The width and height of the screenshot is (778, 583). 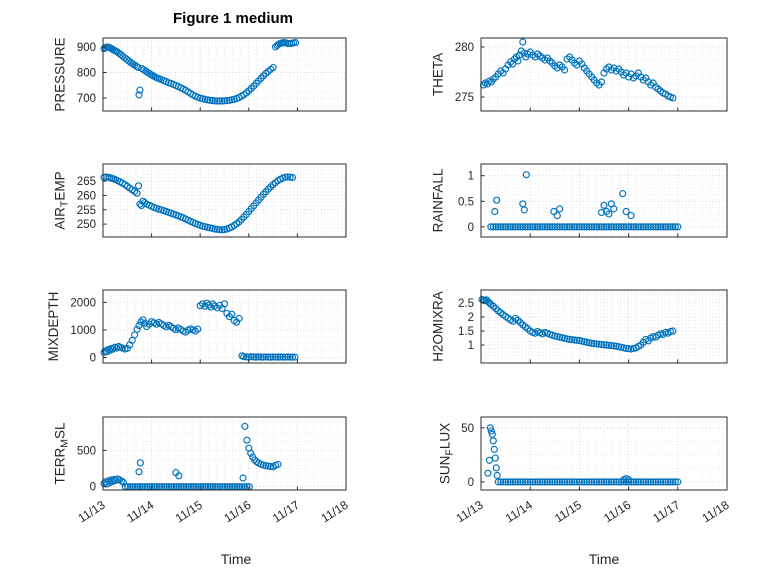 What do you see at coordinates (438, 326) in the screenshot?
I see `y-axis-label-h2omixra: H2OMIXRA` at bounding box center [438, 326].